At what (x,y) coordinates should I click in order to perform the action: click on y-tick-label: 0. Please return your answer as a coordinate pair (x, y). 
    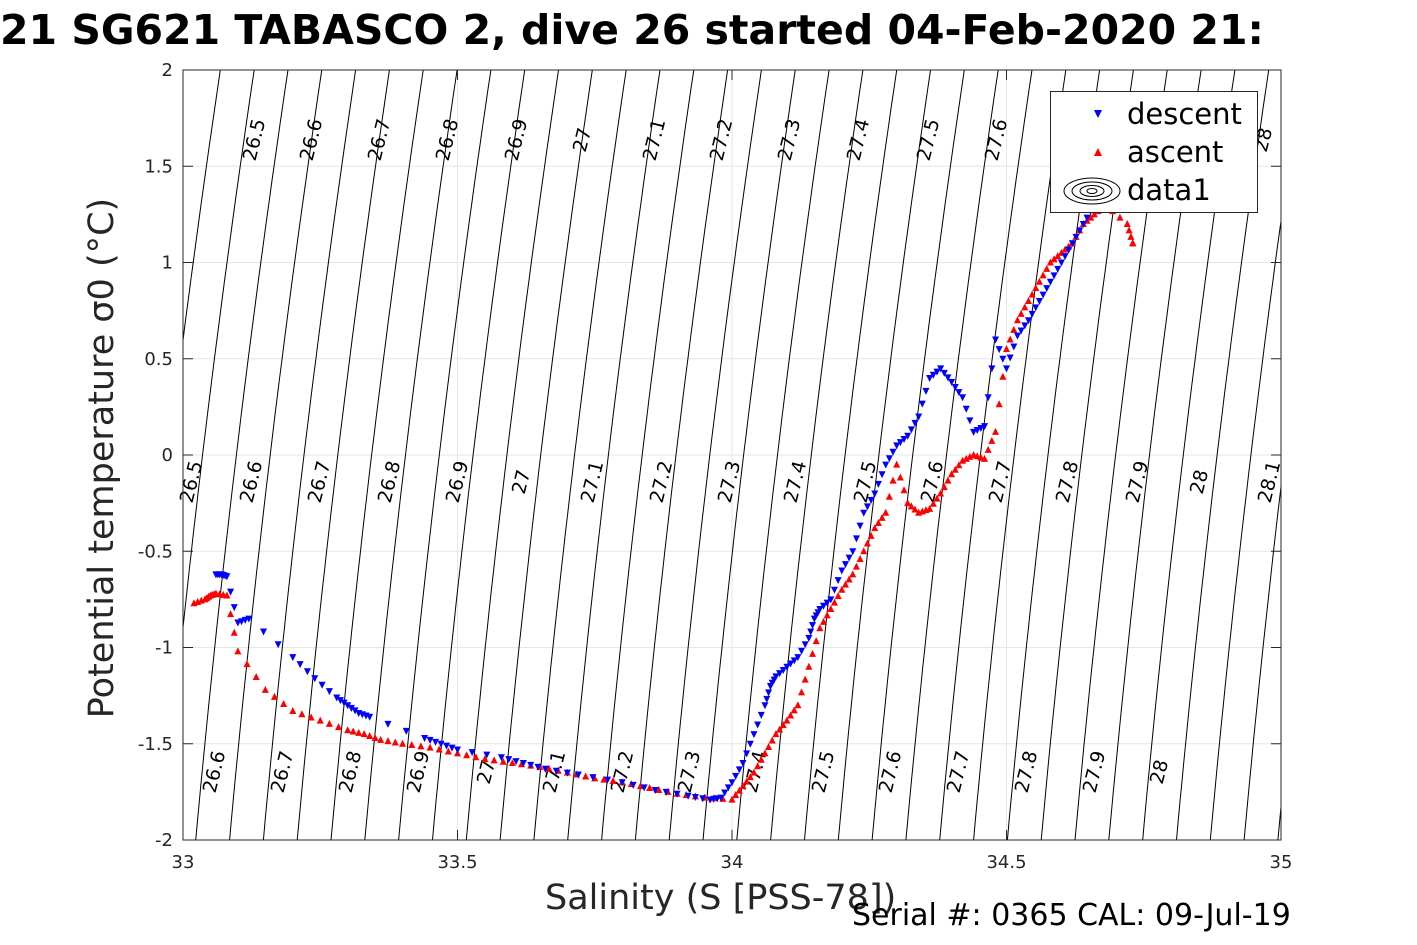
    Looking at the image, I should click on (167, 455).